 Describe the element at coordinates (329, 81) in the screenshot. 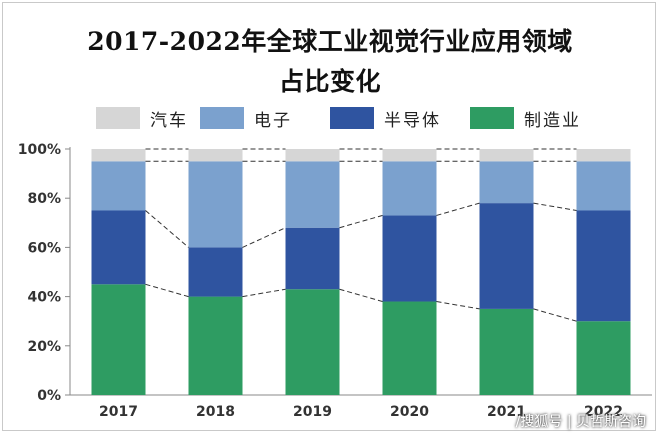

I see `chart-title-line-2: 占比变化` at that location.